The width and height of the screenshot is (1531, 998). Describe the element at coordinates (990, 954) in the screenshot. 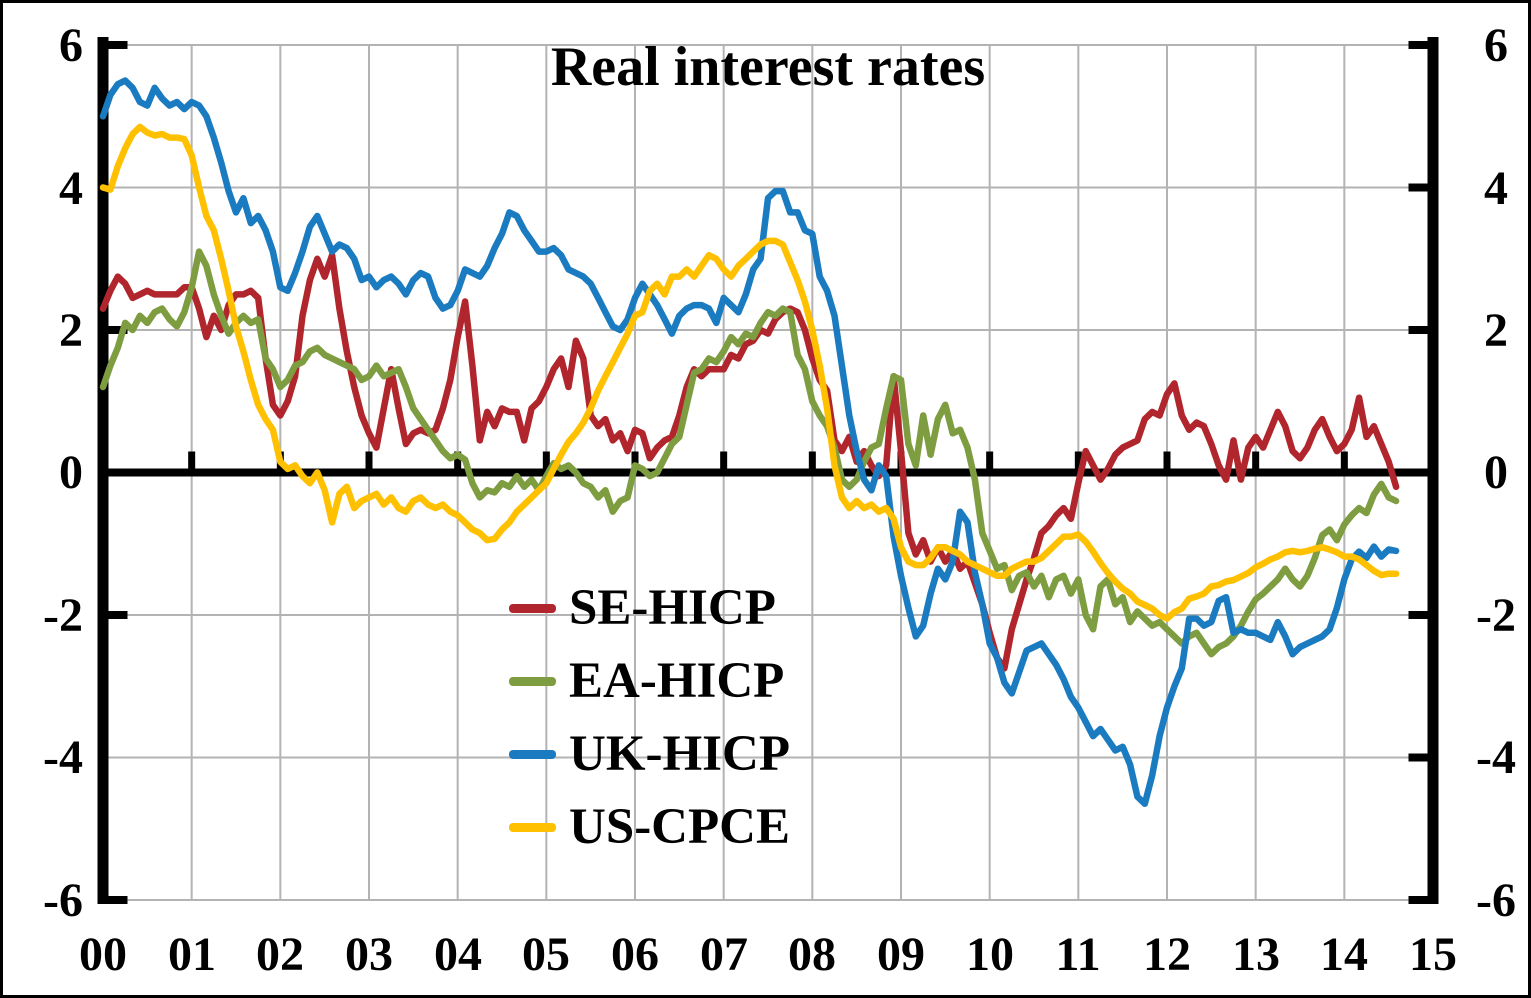

I see `x-axis-label-10: 10` at that location.